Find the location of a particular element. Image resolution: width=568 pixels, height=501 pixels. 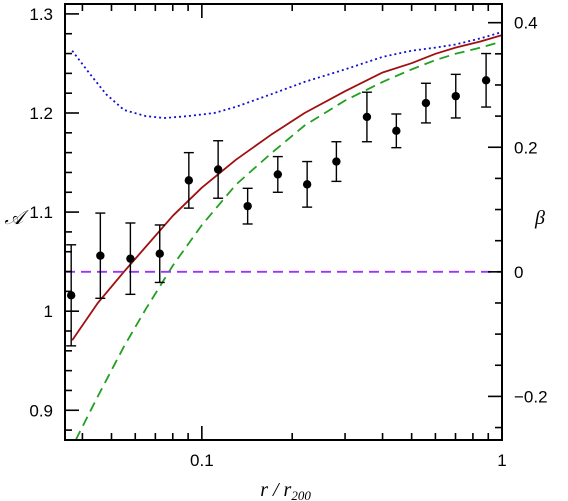

y-left-tick-label: 1.2 is located at coordinates (41, 113).